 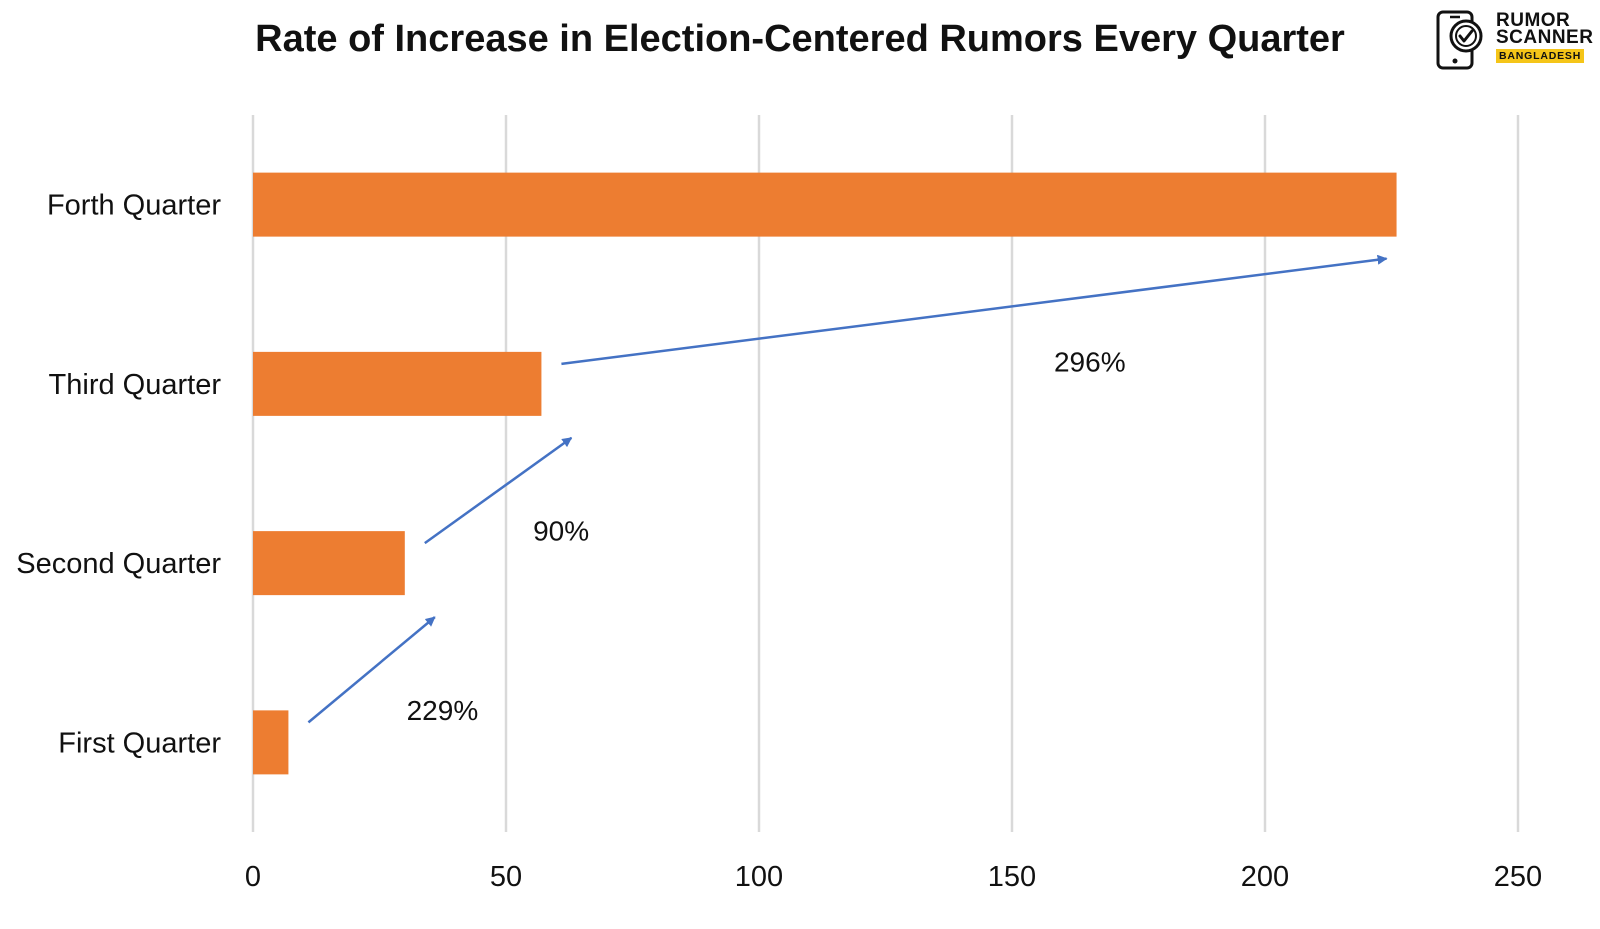 I want to click on x-tick-label: 0, so click(x=253, y=877).